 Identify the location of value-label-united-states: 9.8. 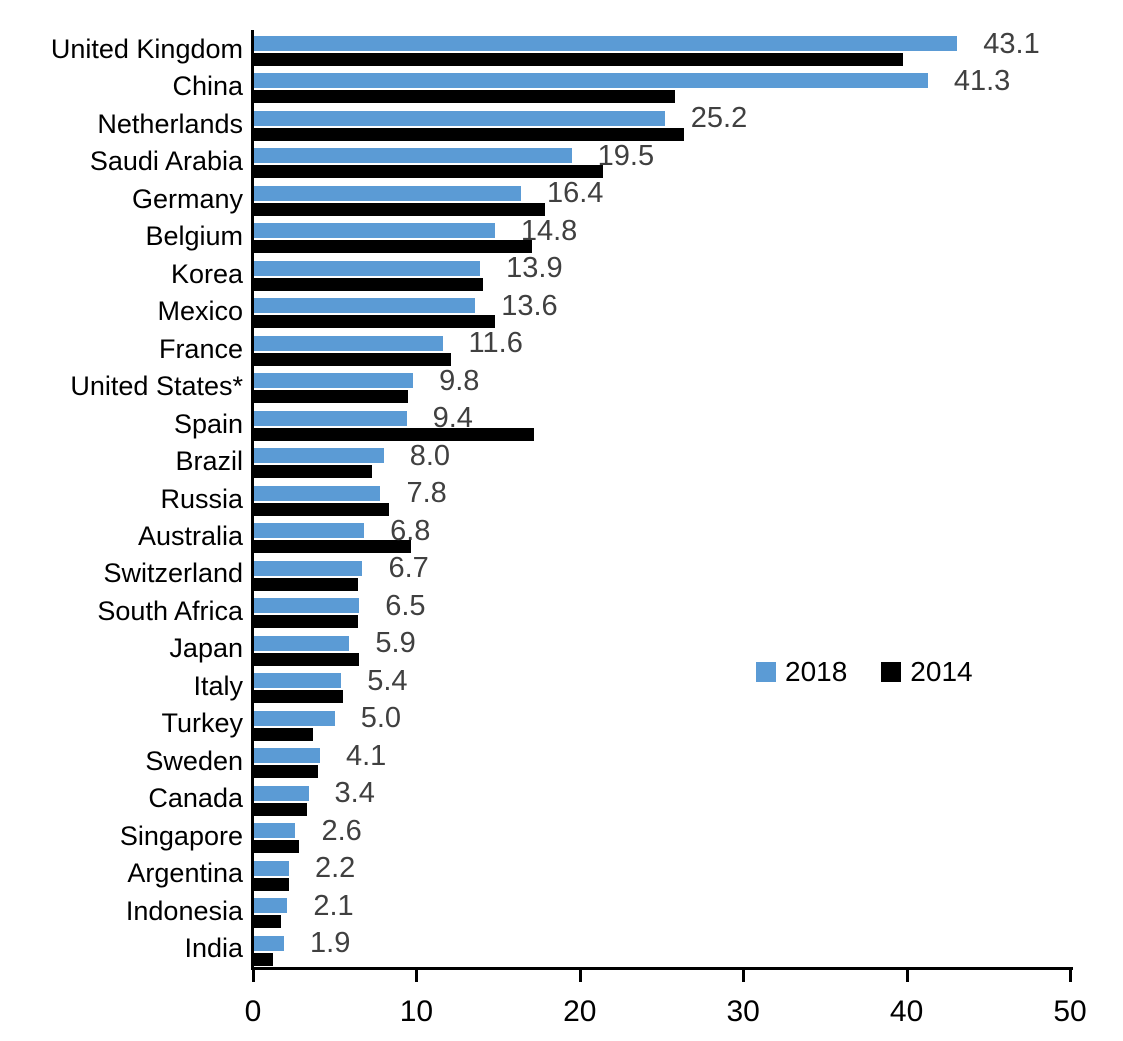
(459, 380).